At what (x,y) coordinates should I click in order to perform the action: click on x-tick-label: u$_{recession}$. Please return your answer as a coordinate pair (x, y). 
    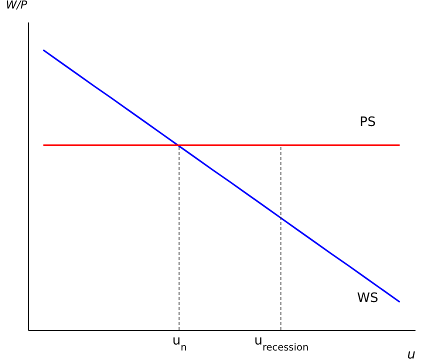
    Looking at the image, I should click on (281, 343).